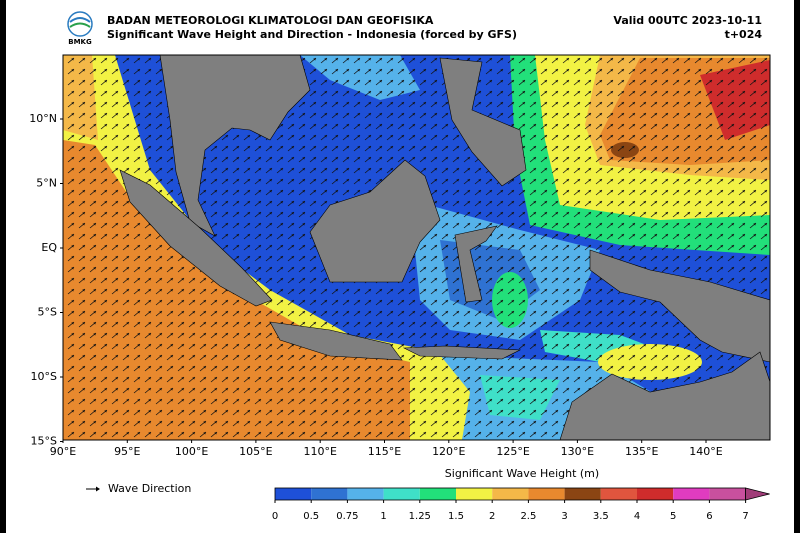 This screenshot has width=800, height=533. What do you see at coordinates (311, 516) in the screenshot?
I see `colorbar-tick-label: 0.5` at bounding box center [311, 516].